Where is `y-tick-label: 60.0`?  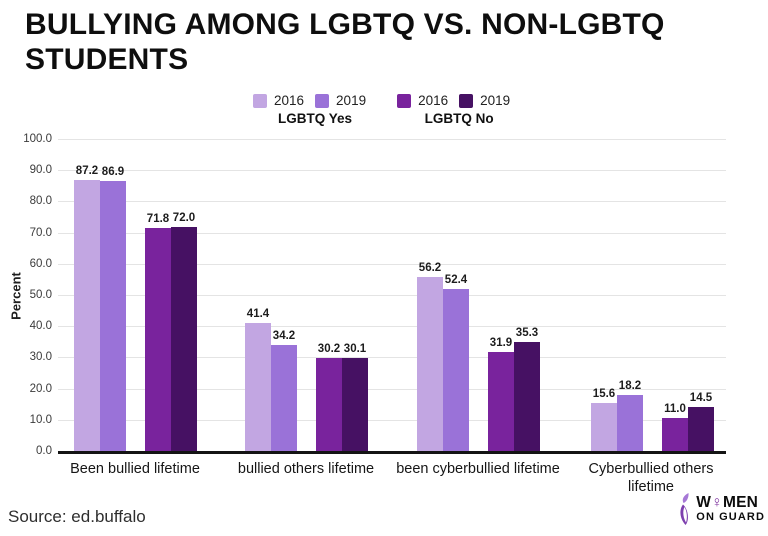 y-tick-label: 60.0 is located at coordinates (40, 263).